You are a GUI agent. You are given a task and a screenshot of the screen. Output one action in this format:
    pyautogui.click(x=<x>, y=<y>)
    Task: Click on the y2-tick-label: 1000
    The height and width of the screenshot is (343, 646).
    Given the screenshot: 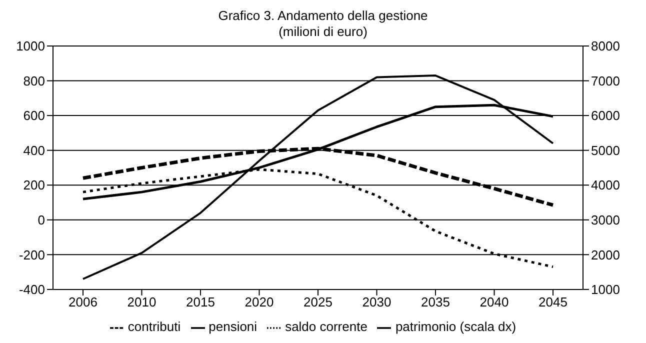 What is the action you would take?
    pyautogui.click(x=605, y=290)
    